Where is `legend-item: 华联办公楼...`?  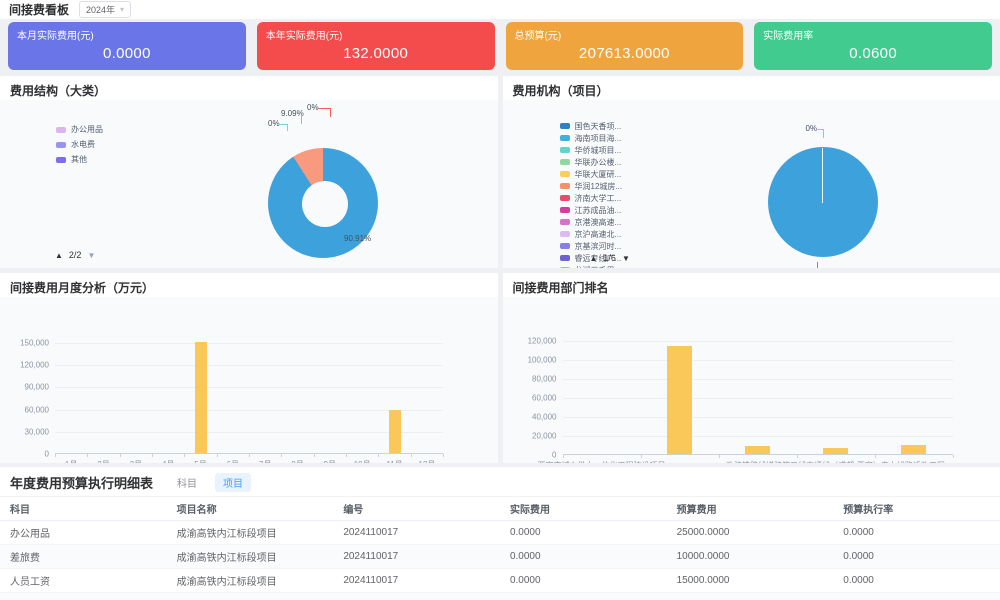
legend-item: 华联办公楼... is located at coordinates (591, 162).